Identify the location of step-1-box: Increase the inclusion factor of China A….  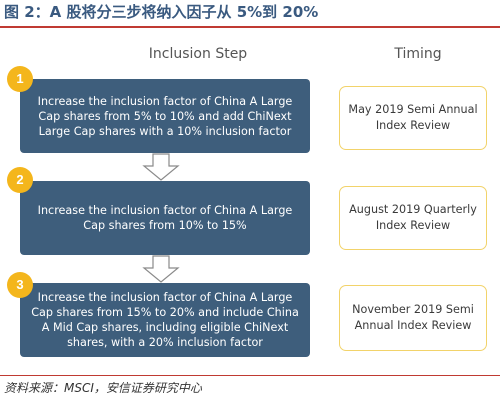
(165, 116).